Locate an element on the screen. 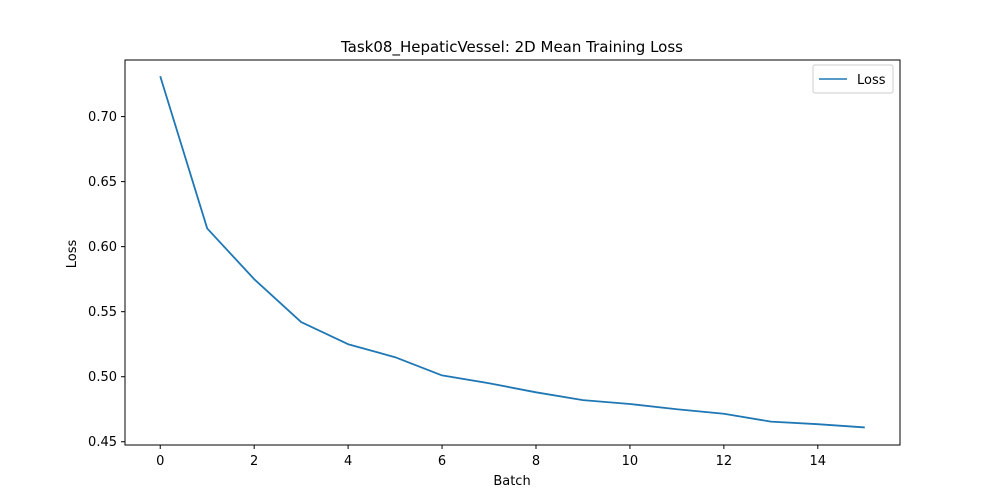  legend-label-loss: Loss is located at coordinates (871, 80).